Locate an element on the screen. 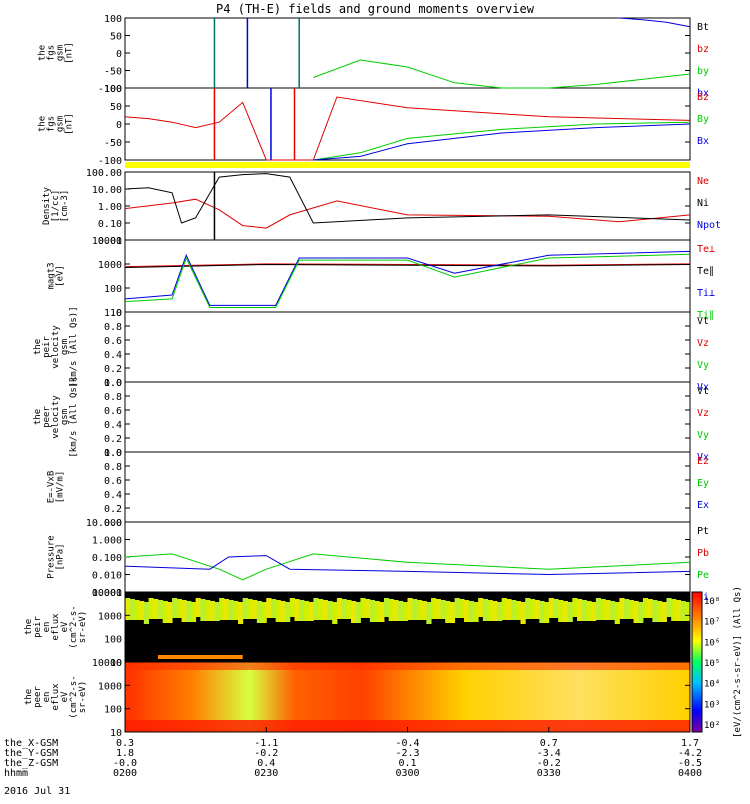 The image size is (750, 804). y-tick-label: 10.00 is located at coordinates (107, 190).